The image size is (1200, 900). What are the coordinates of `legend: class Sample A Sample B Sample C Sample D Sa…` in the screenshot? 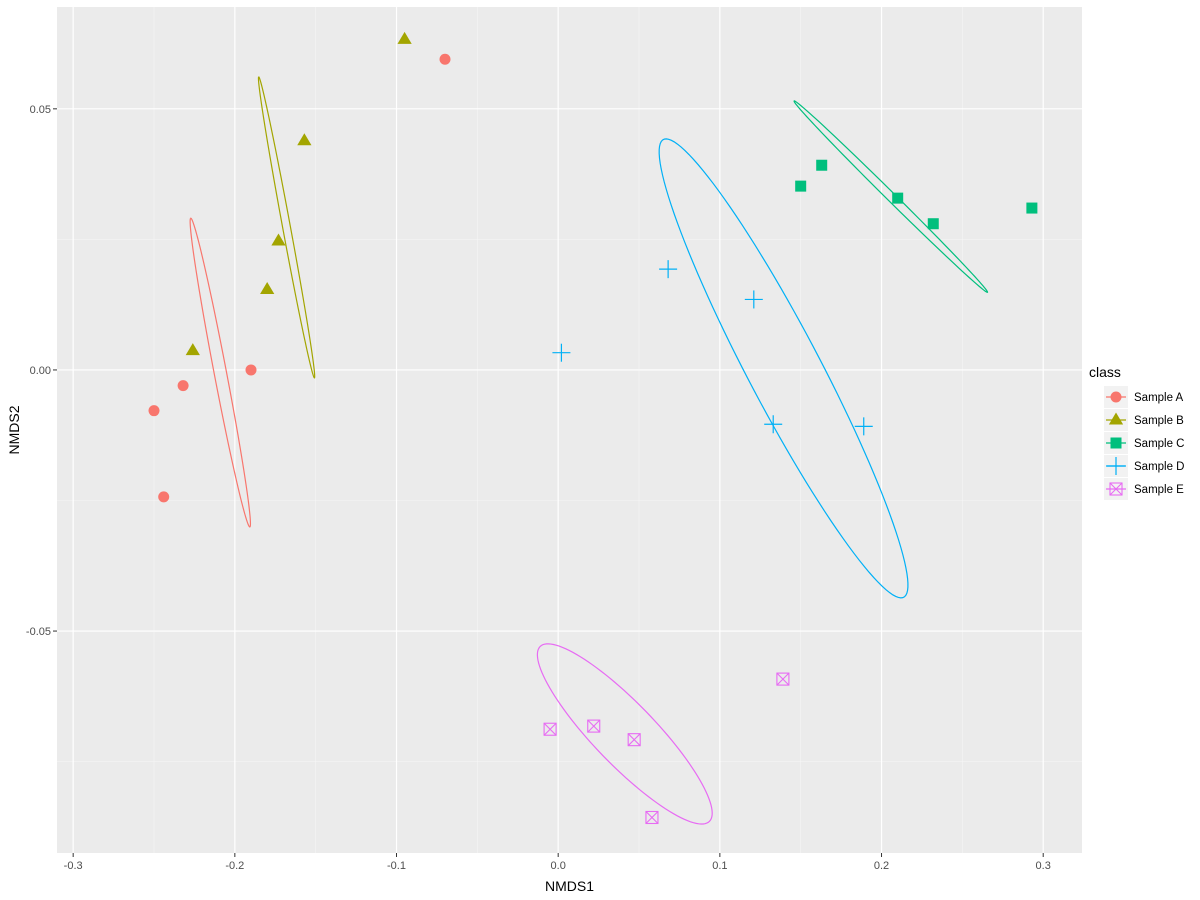 It's located at (1137, 432).